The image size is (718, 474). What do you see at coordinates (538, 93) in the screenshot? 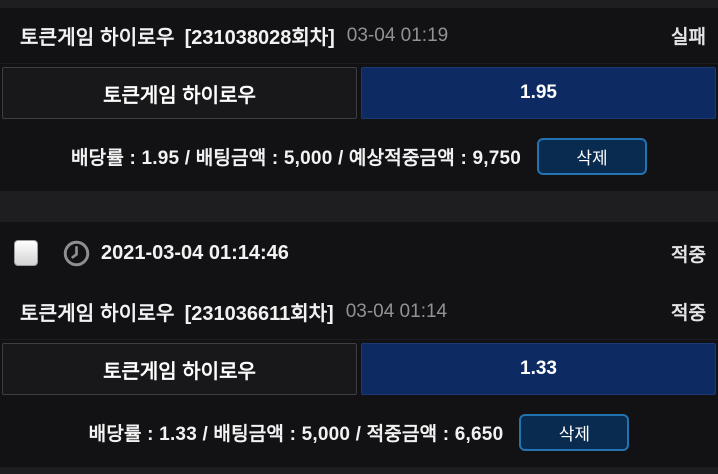
I see `odds-cell: 1.95` at bounding box center [538, 93].